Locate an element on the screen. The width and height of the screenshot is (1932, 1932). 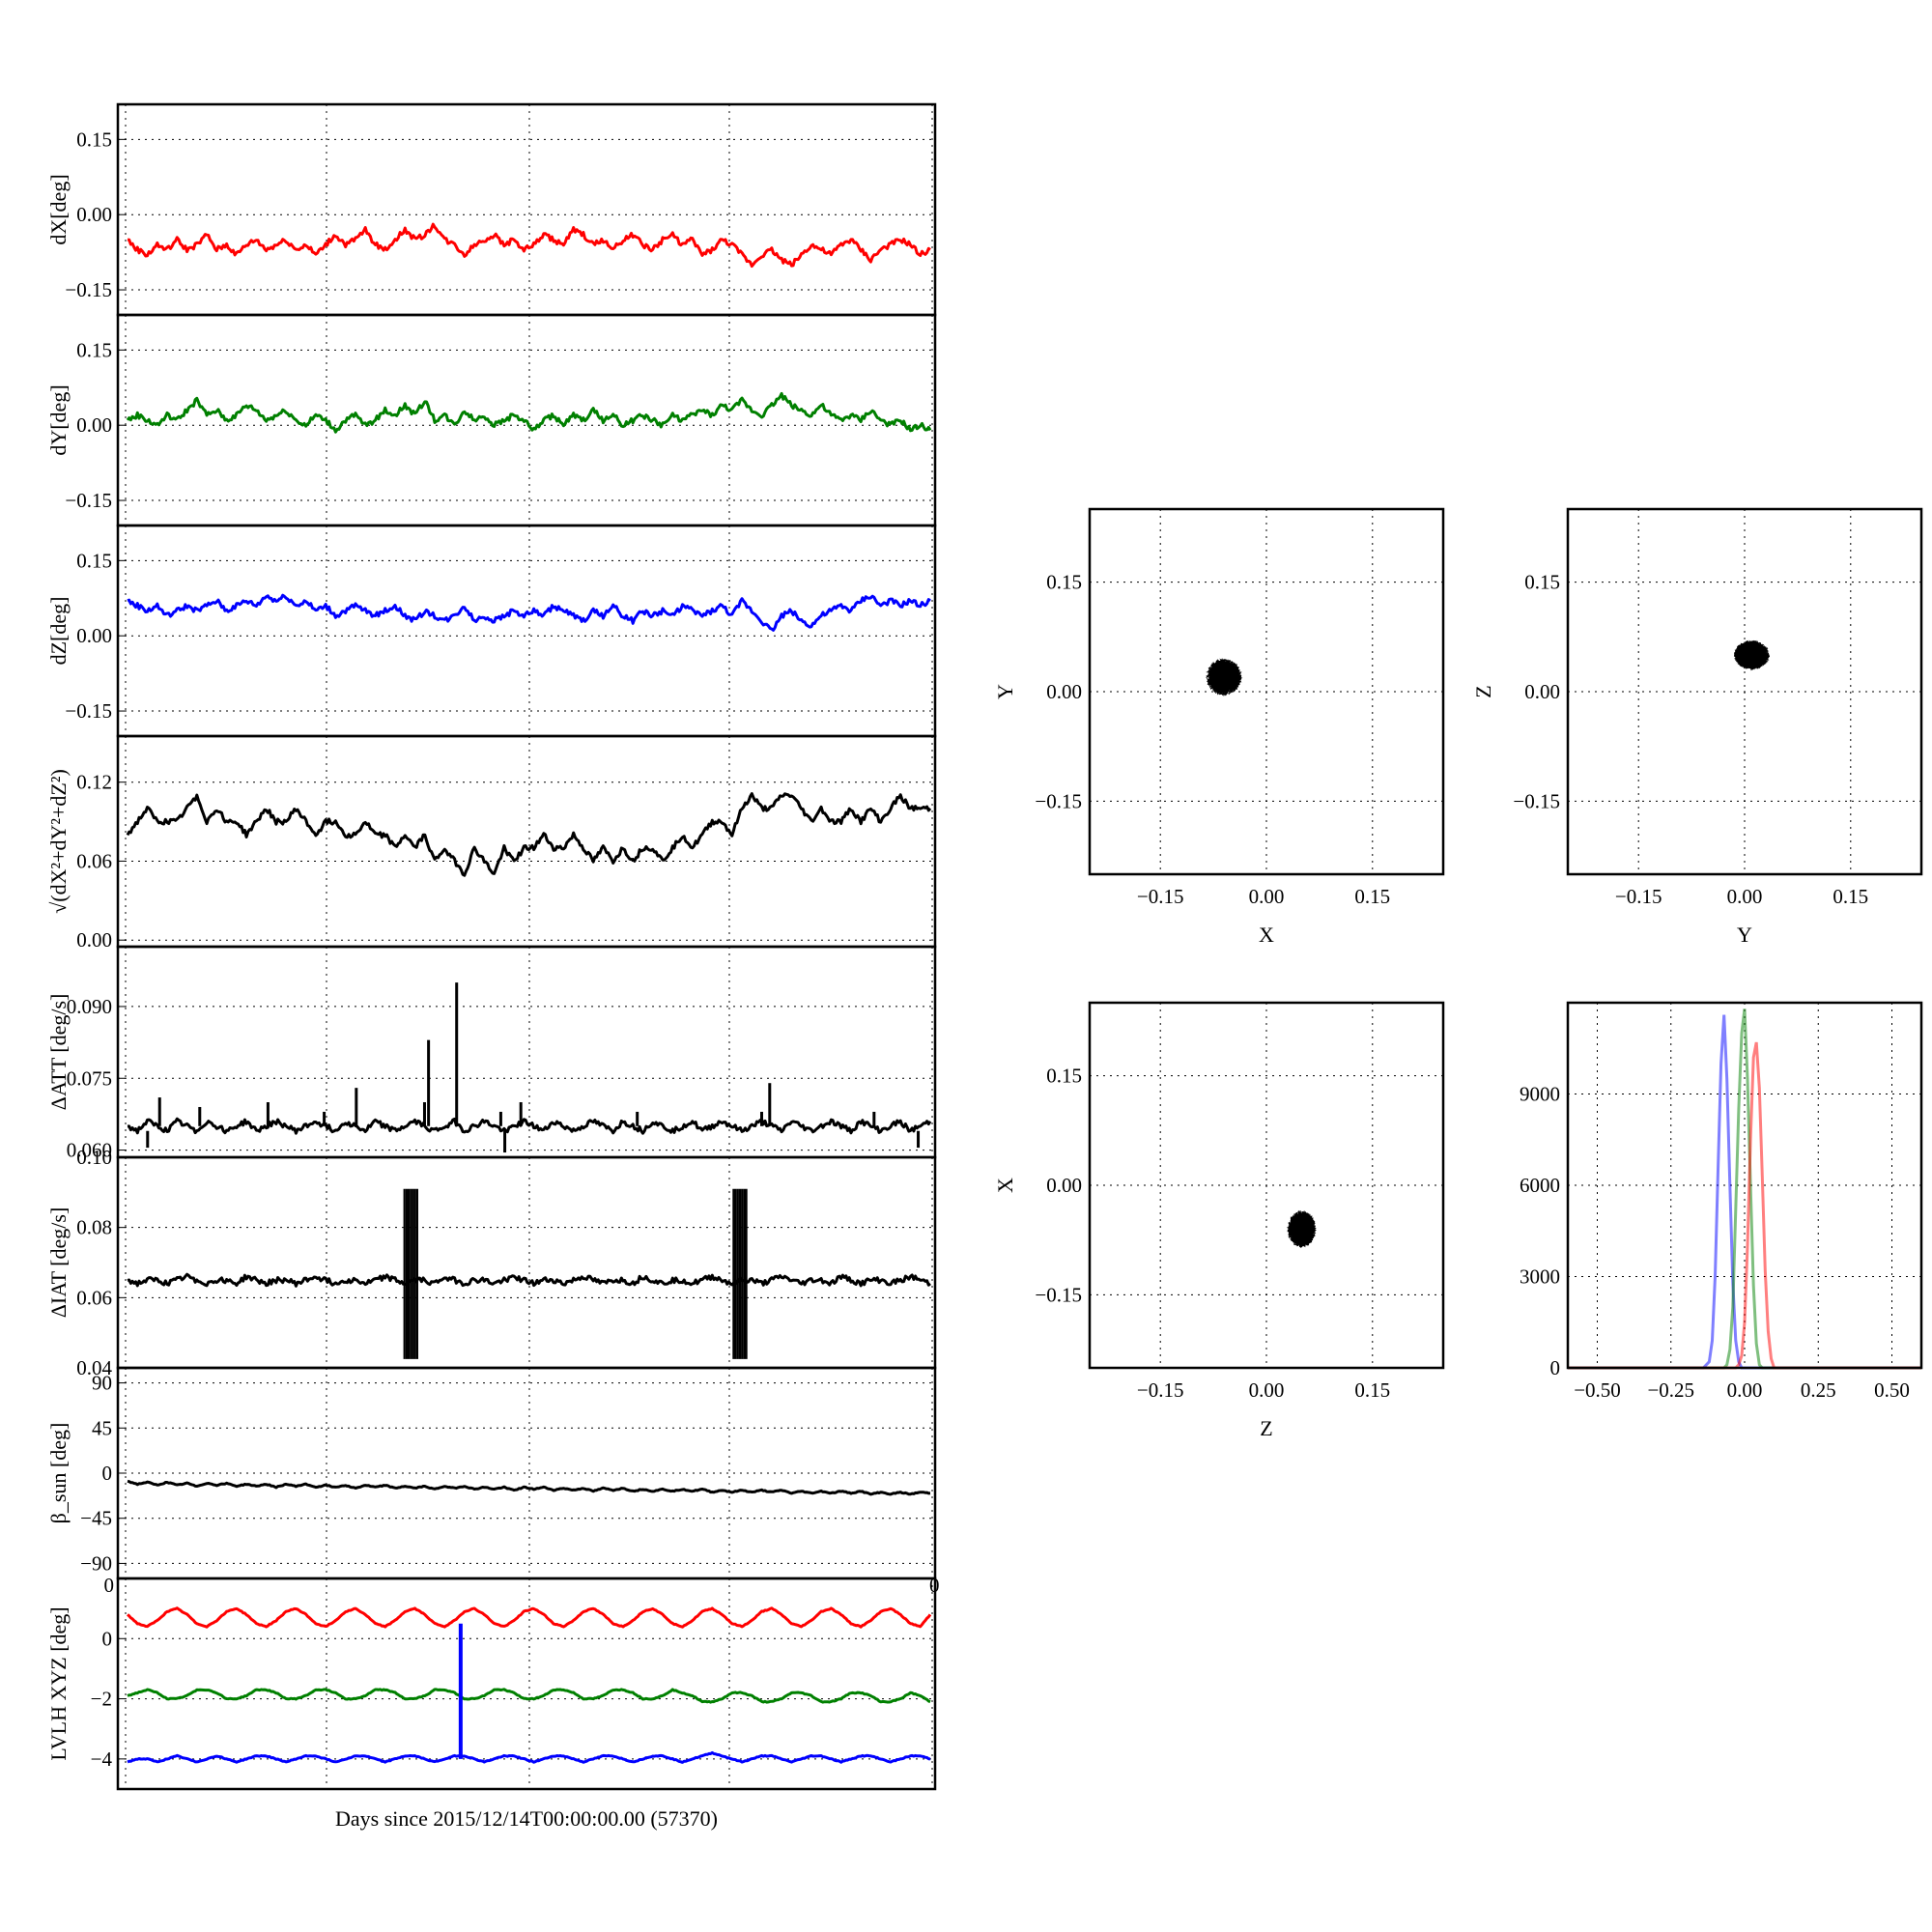
panel-dz: 0.15 0.00 −0.15 dZ[deg] is located at coordinates (491, 631).